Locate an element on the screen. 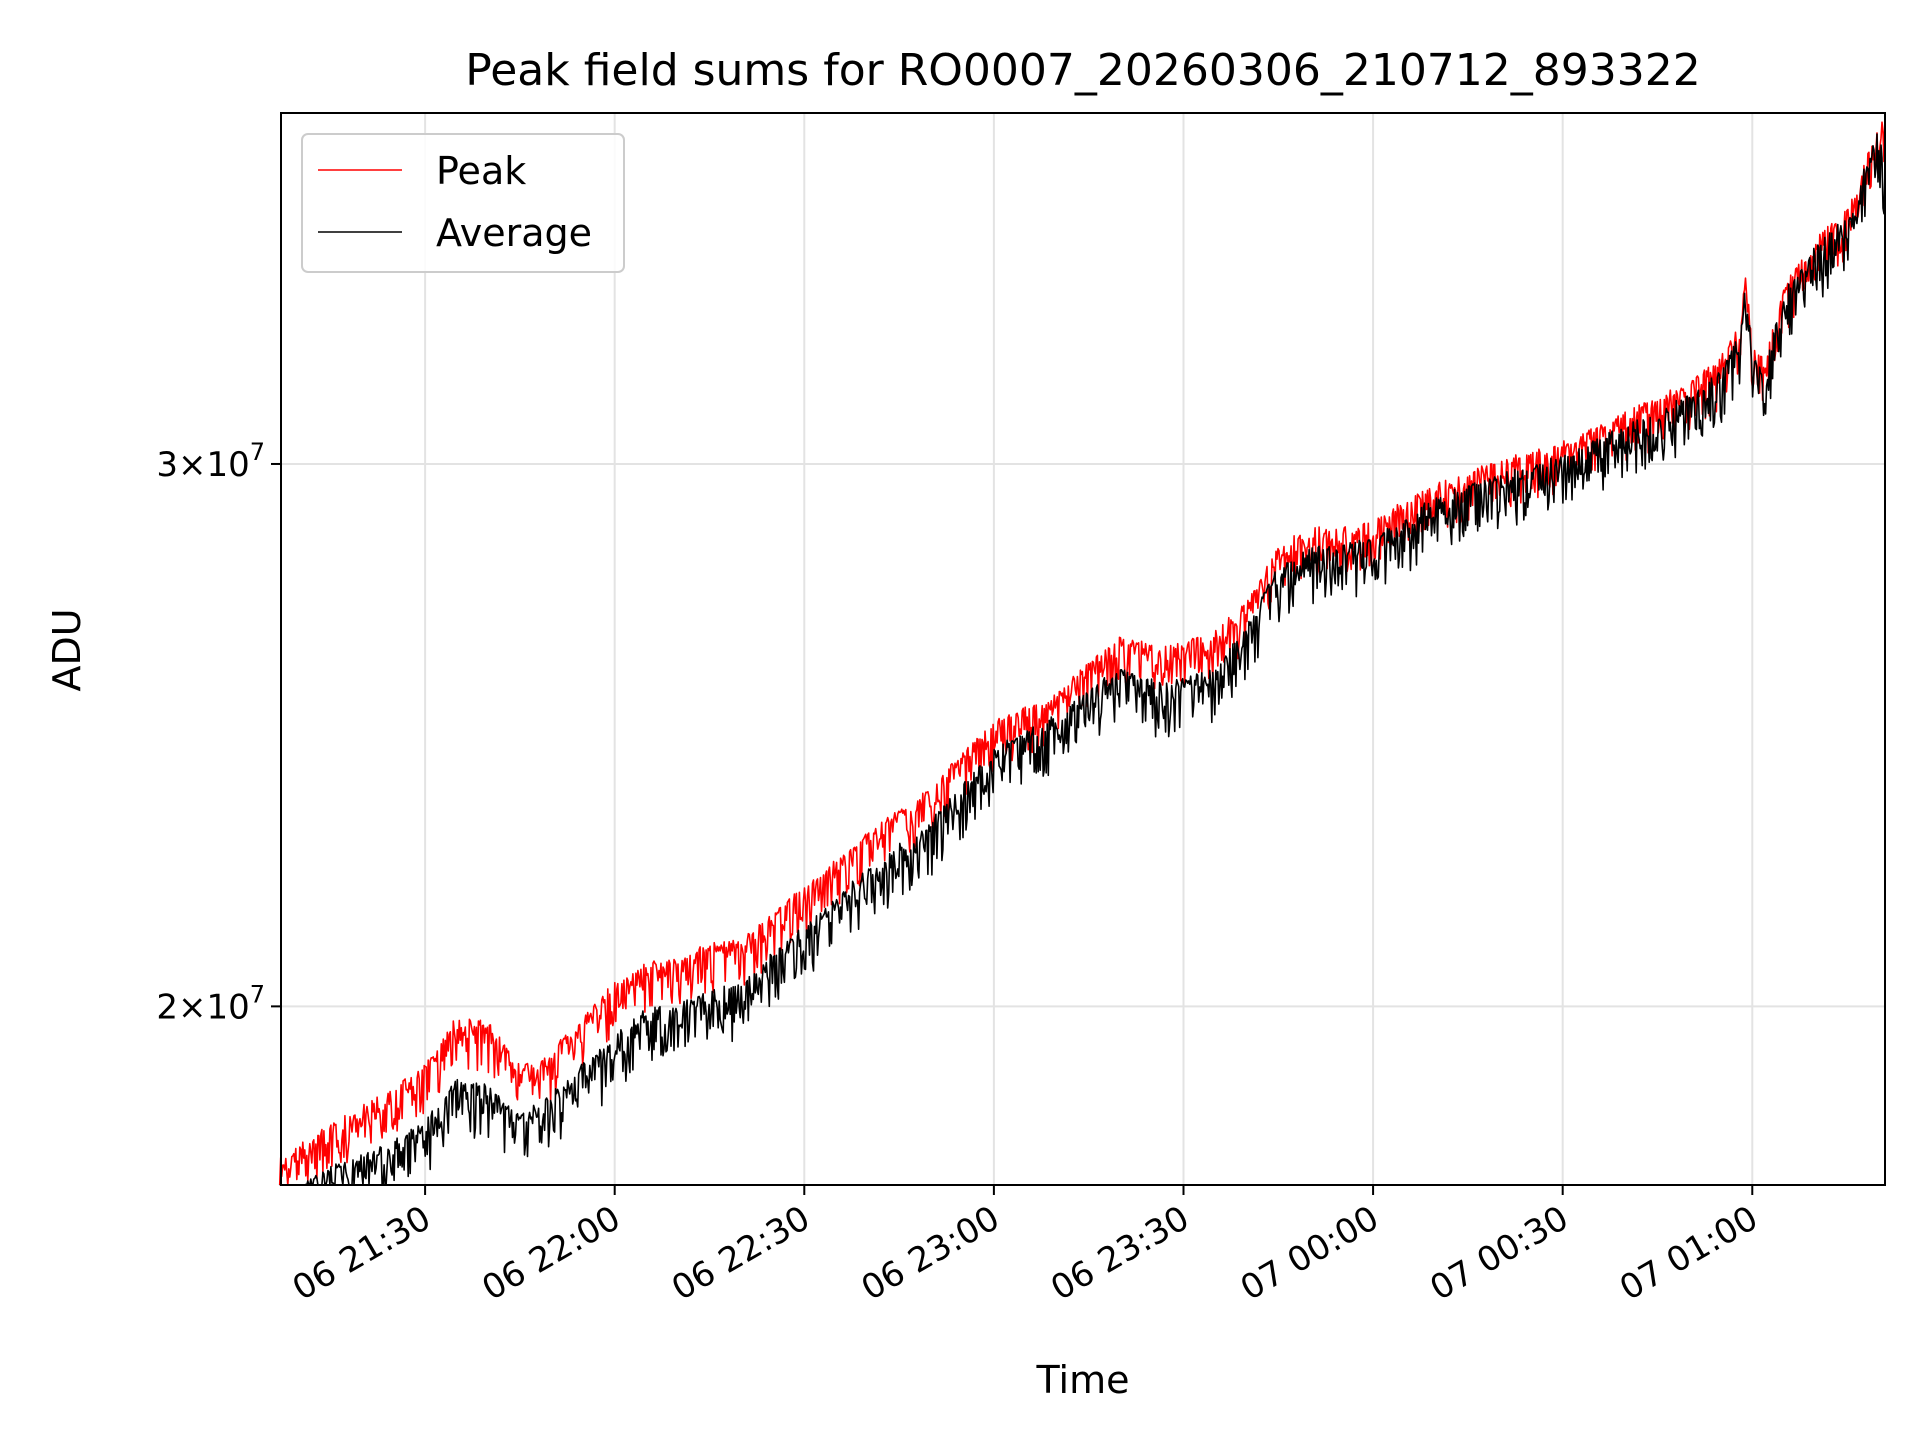  y-axis: 2×107 3×107 is located at coordinates (218, 732).